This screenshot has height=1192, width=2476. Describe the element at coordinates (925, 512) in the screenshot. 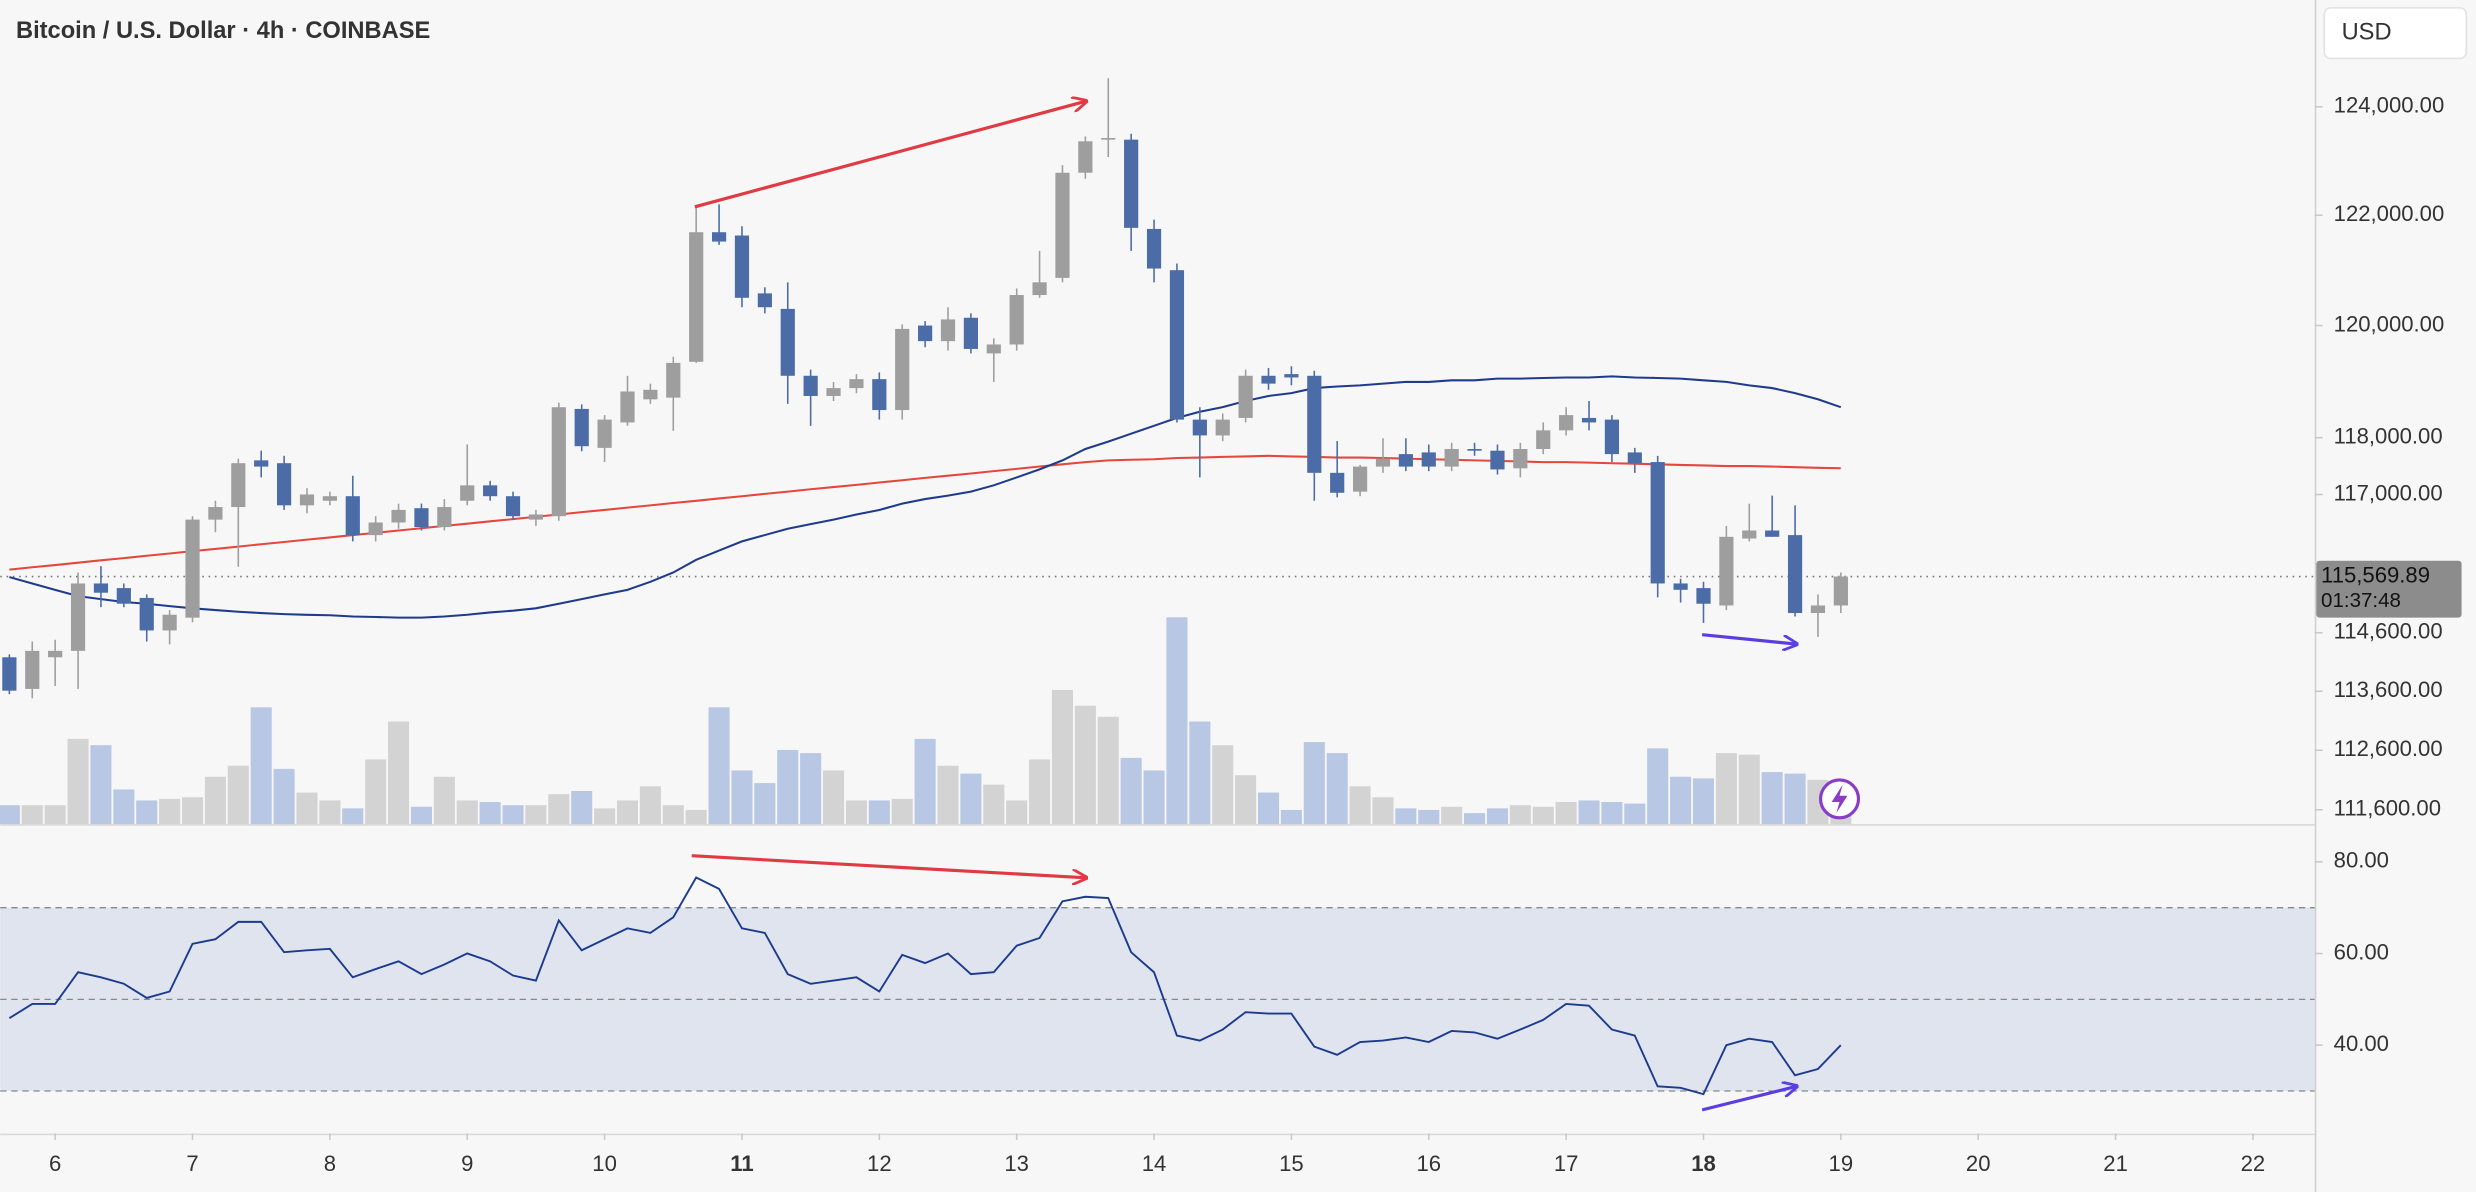

I see `moving-average` at that location.